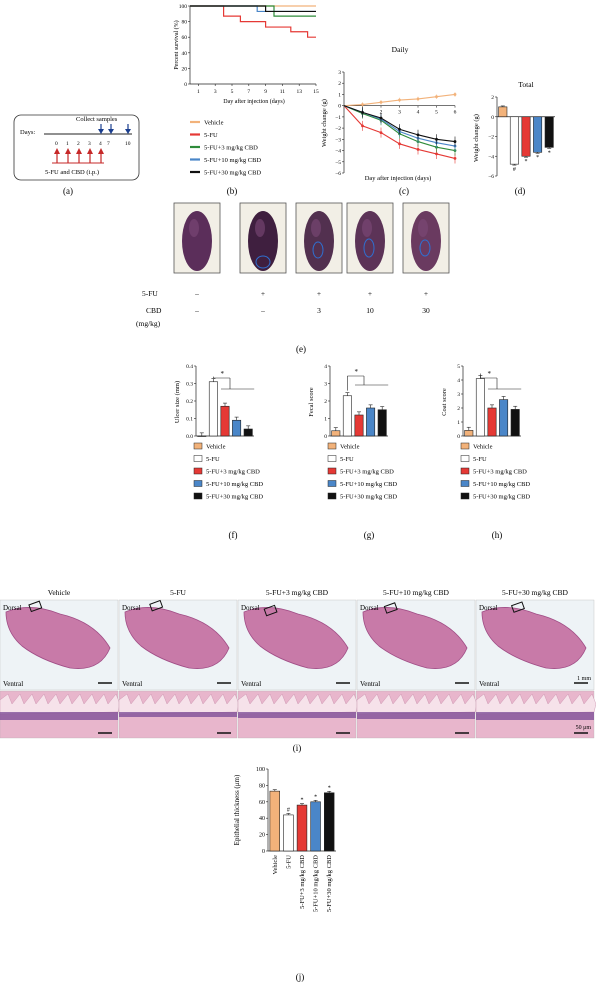 The height and width of the screenshot is (989, 596). What do you see at coordinates (150, 293) in the screenshot?
I see `row-label-5fu: 5-FU` at bounding box center [150, 293].